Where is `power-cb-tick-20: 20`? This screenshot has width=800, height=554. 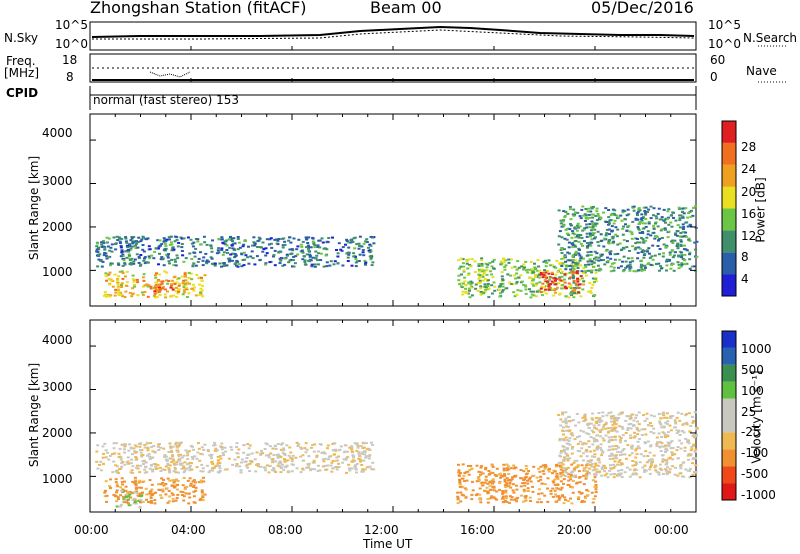
power-cb-tick-20: 20 is located at coordinates (749, 192).